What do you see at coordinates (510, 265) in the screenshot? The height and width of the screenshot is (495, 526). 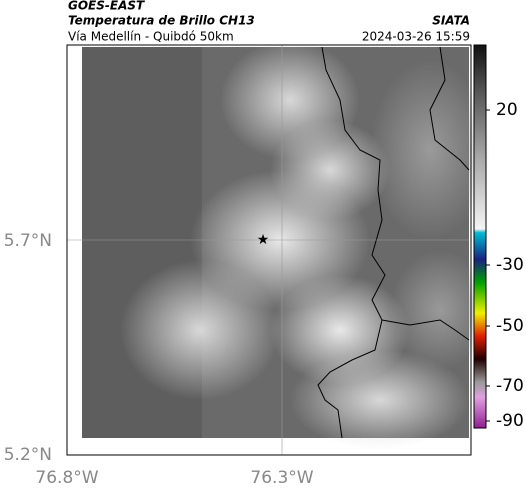 I see `colorbar-tick: -30` at bounding box center [510, 265].